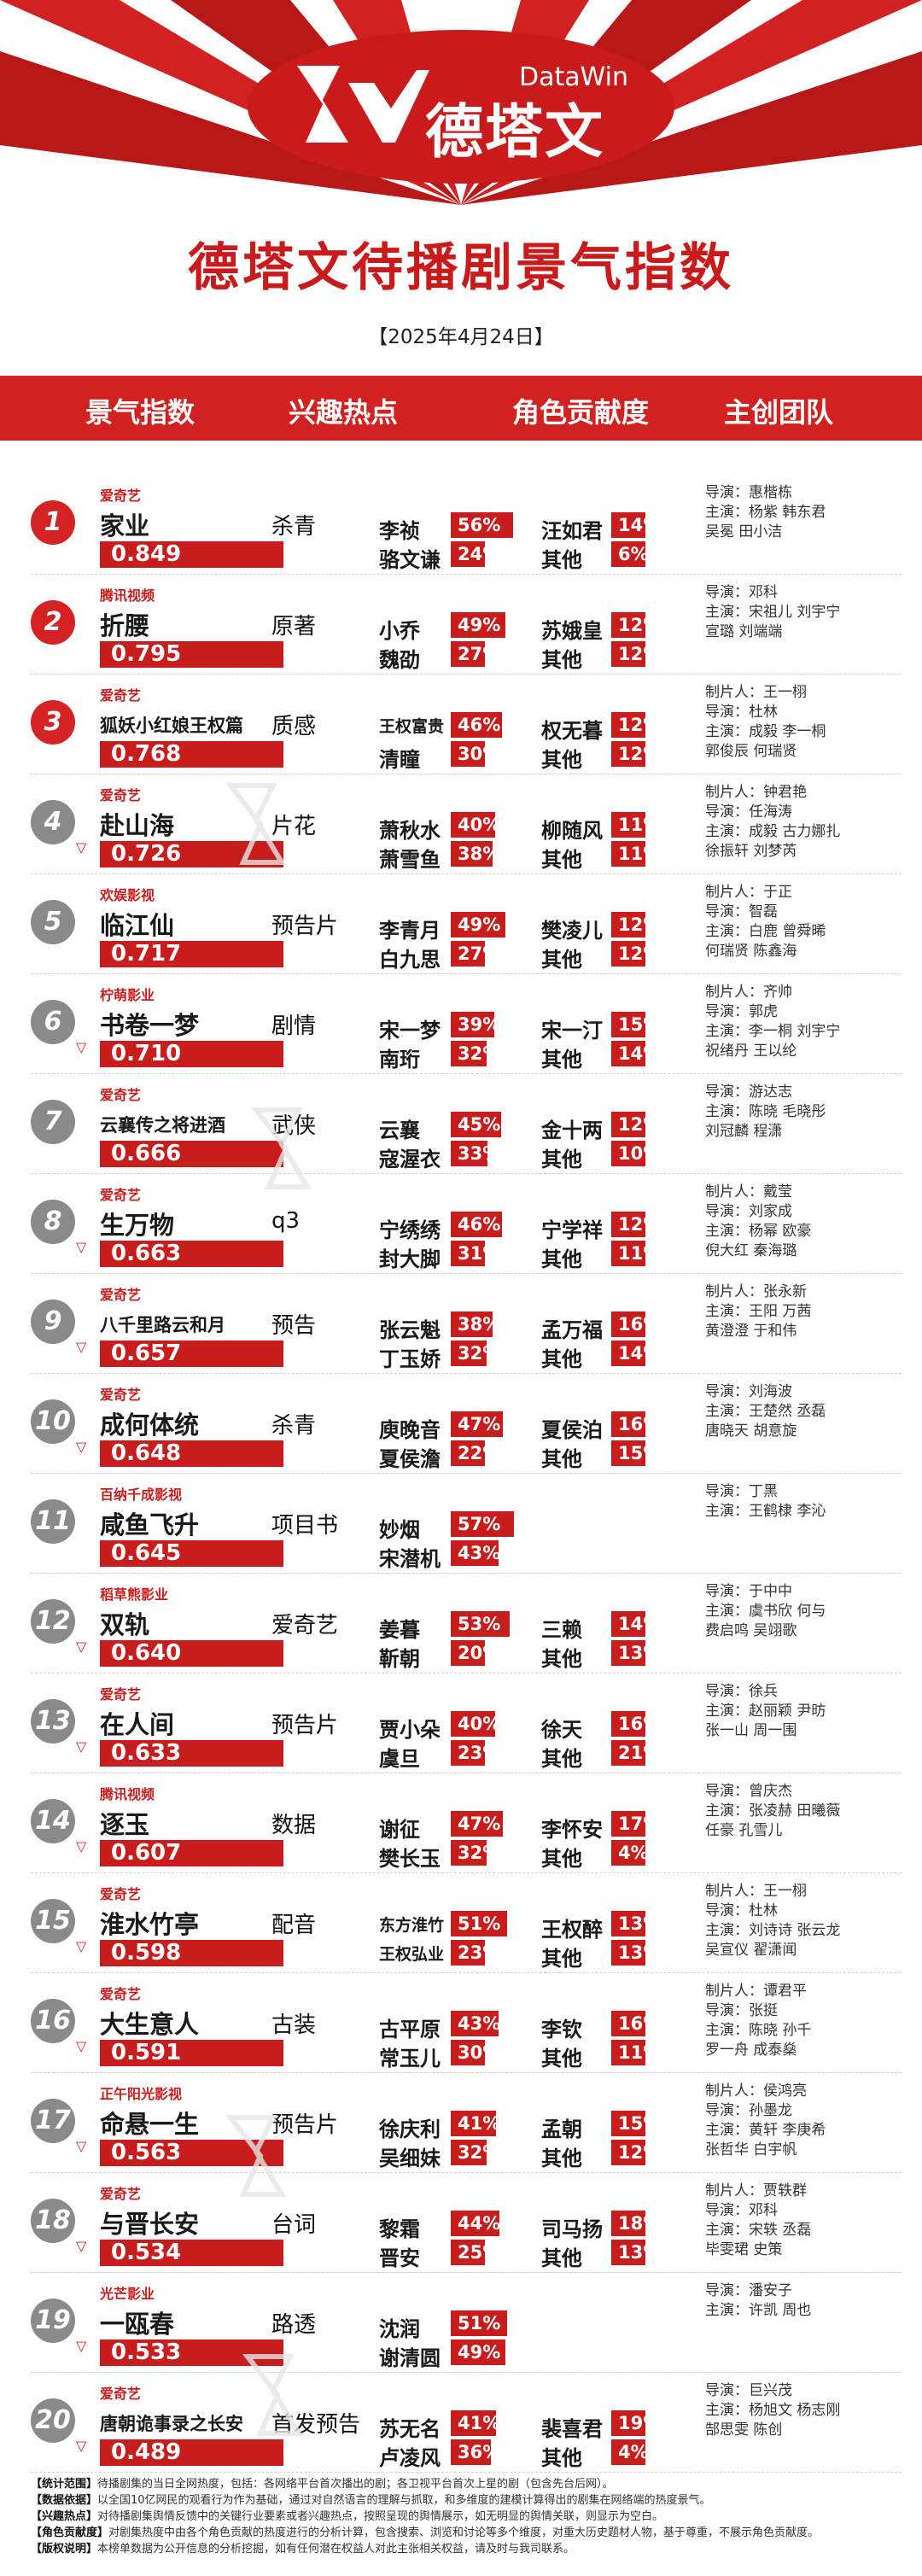 The width and height of the screenshot is (922, 2576). I want to click on col-header-crew: 主创团队, so click(779, 412).